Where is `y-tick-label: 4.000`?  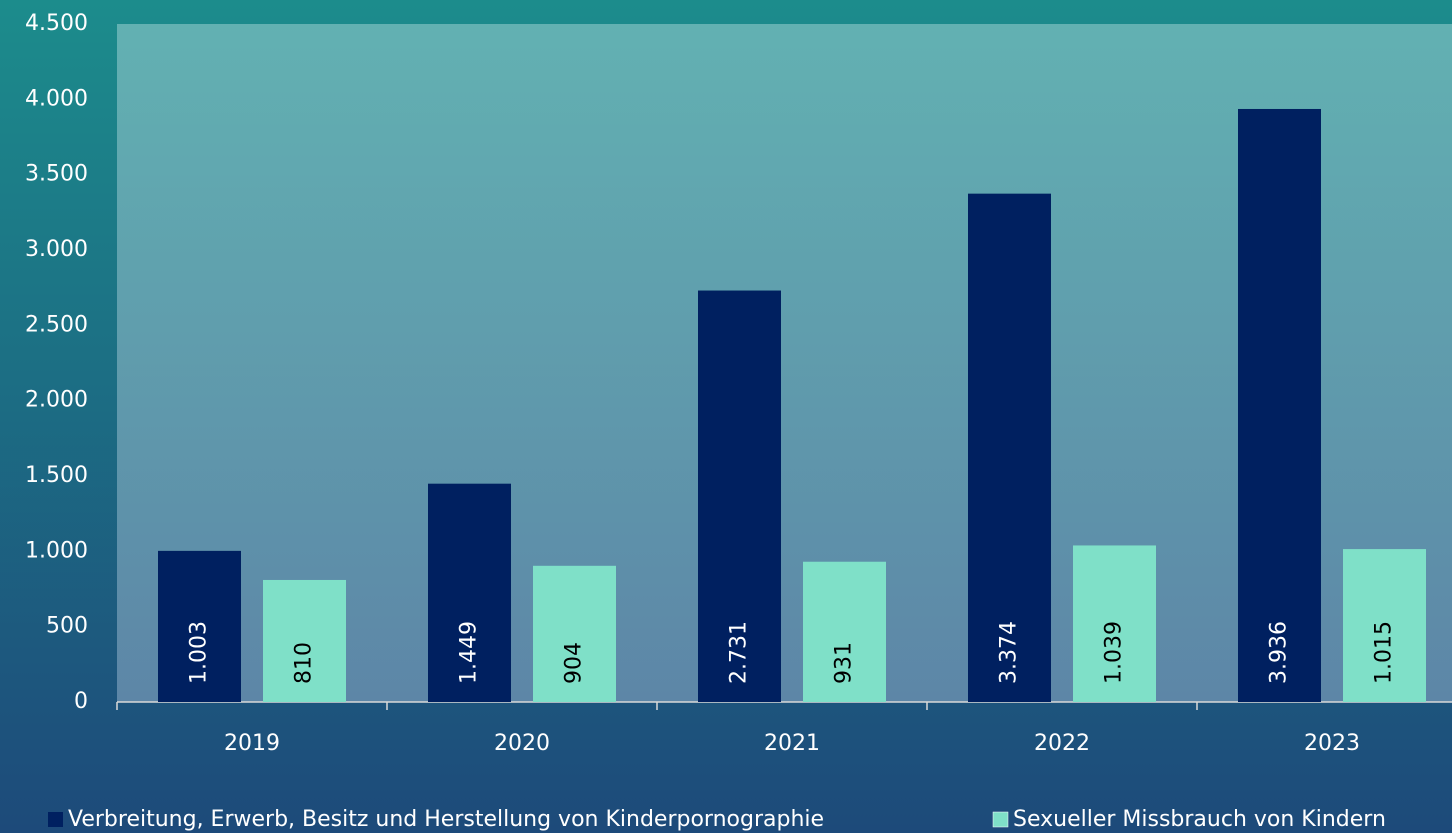 y-tick-label: 4.000 is located at coordinates (56, 98).